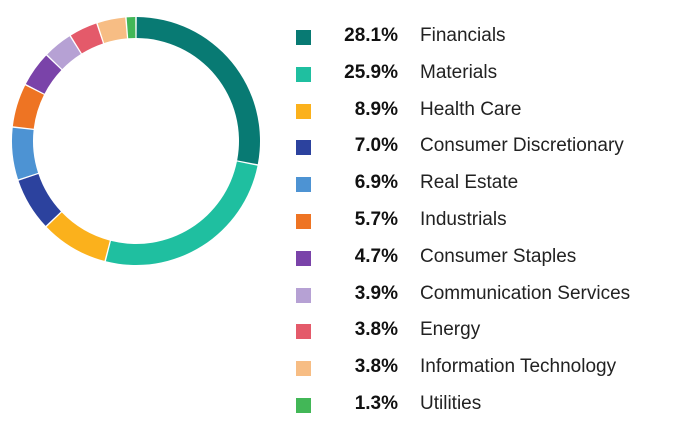  What do you see at coordinates (376, 256) in the screenshot?
I see `legend-value: 4.7%` at bounding box center [376, 256].